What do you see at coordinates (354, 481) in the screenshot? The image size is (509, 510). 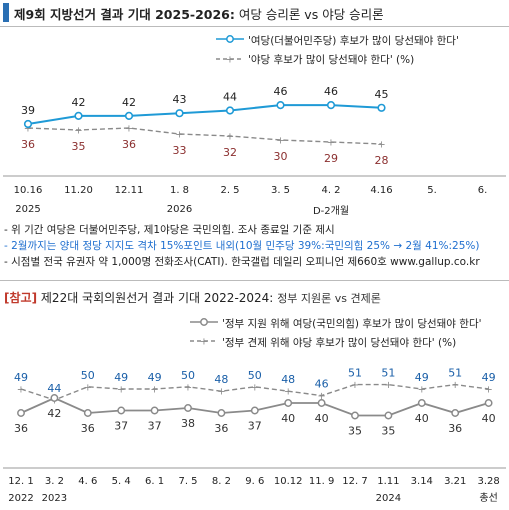 I see `chart2-x-tick-label: 12. 7` at bounding box center [354, 481].